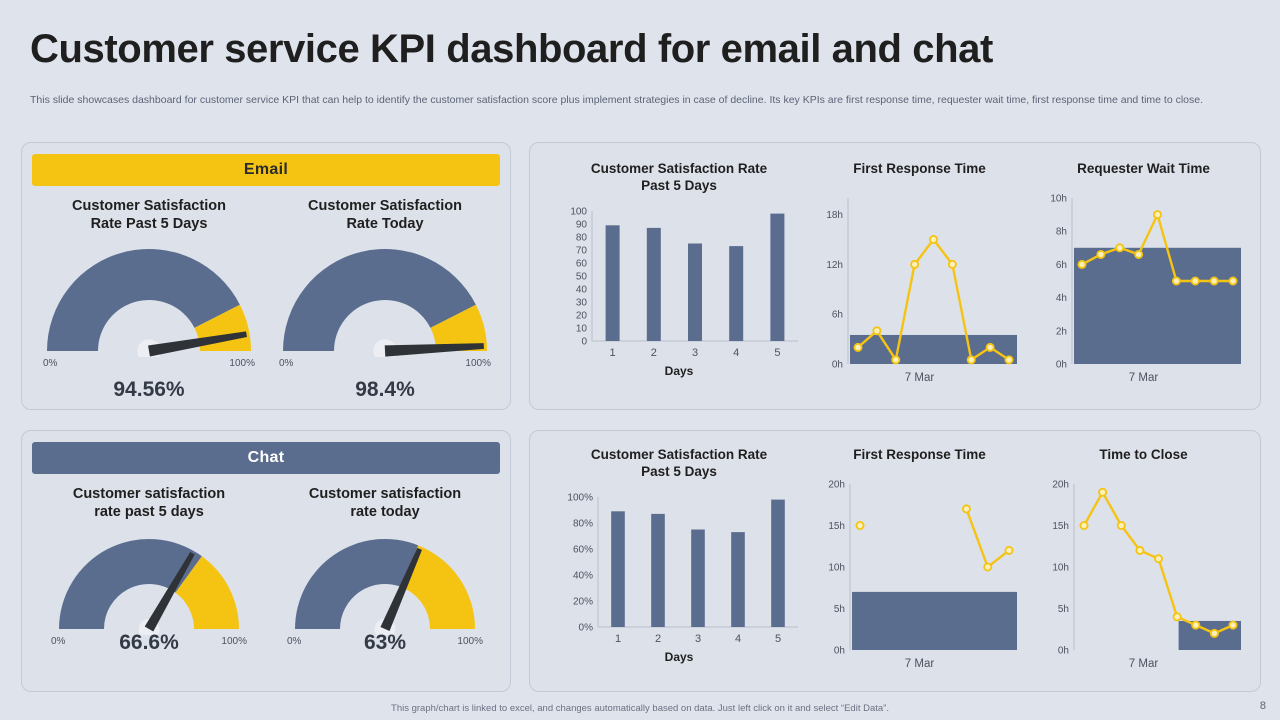 The width and height of the screenshot is (1280, 720). I want to click on chart-chat-time-to-close: Time to Close 0h 5h 10h 15h 20h 7 Mar, so click(1143, 558).